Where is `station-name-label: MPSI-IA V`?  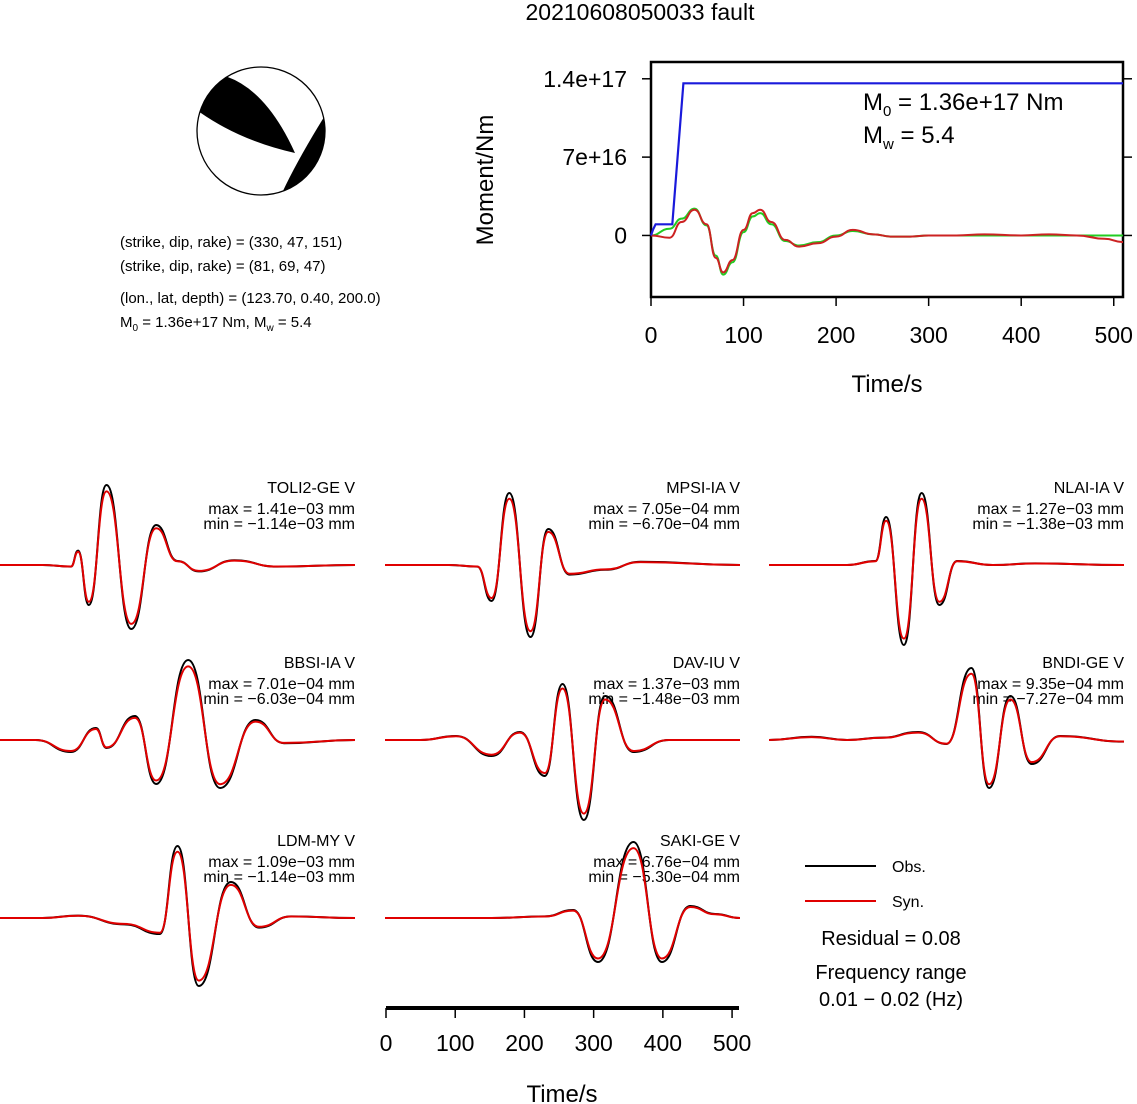
station-name-label: MPSI-IA V is located at coordinates (703, 488).